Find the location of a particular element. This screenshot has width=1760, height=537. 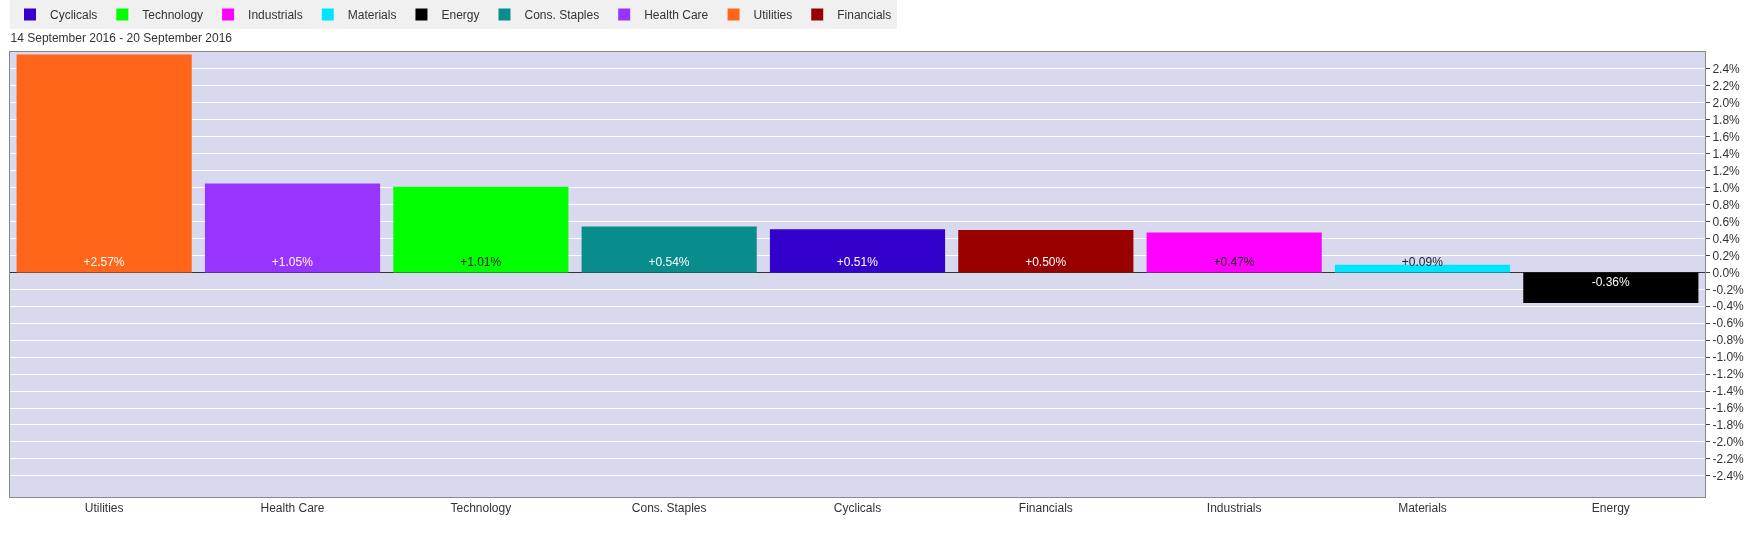

legend-label: Technology is located at coordinates (173, 15).